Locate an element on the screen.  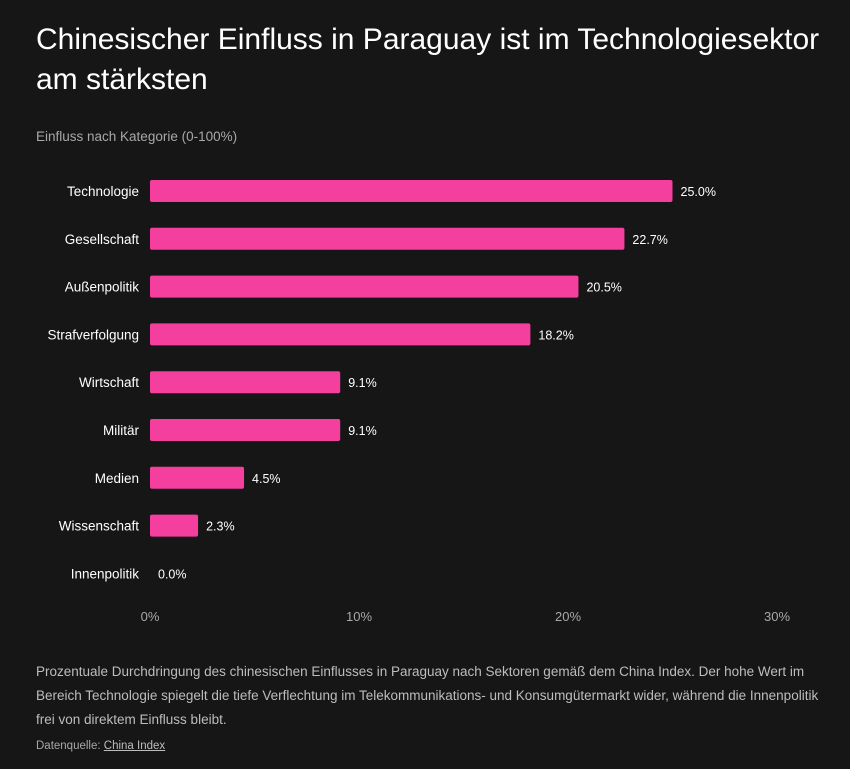
chart-subtitle: Einfluss nach Kategorie (0-100%) is located at coordinates (137, 136).